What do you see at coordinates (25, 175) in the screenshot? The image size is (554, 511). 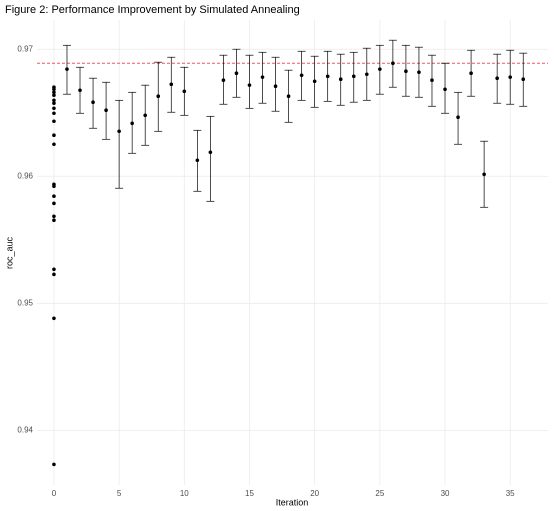 I see `y-tick-label: 0.96` at bounding box center [25, 175].